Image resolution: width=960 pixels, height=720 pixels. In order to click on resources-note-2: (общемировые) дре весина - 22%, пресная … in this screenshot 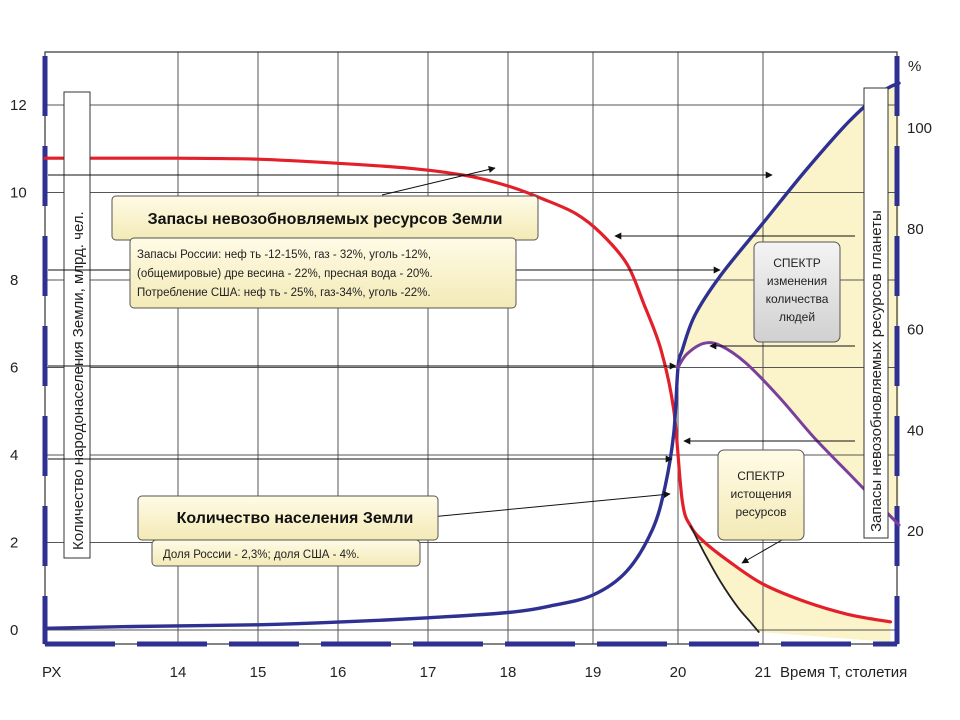, I will do `click(285, 274)`.